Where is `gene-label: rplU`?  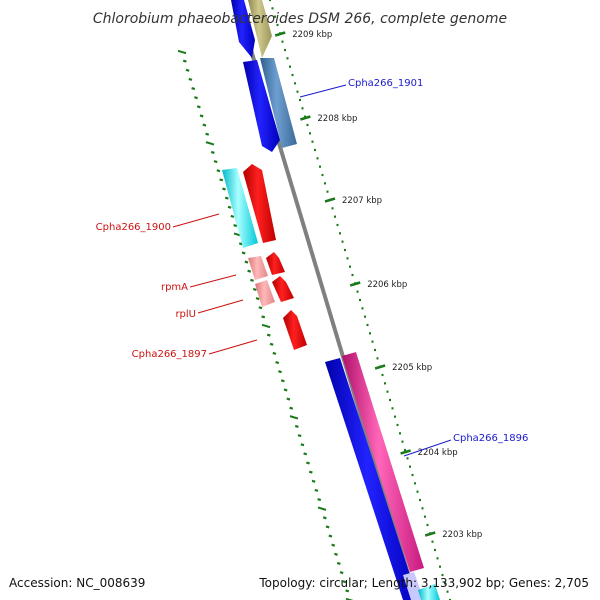
gene-label: rplU is located at coordinates (185, 314).